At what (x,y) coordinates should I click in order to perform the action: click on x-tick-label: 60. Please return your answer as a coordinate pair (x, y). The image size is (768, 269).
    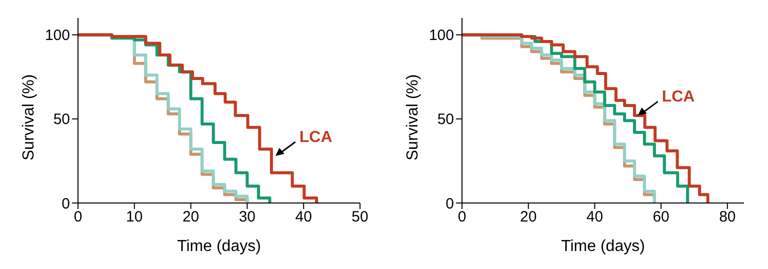
    Looking at the image, I should click on (661, 217).